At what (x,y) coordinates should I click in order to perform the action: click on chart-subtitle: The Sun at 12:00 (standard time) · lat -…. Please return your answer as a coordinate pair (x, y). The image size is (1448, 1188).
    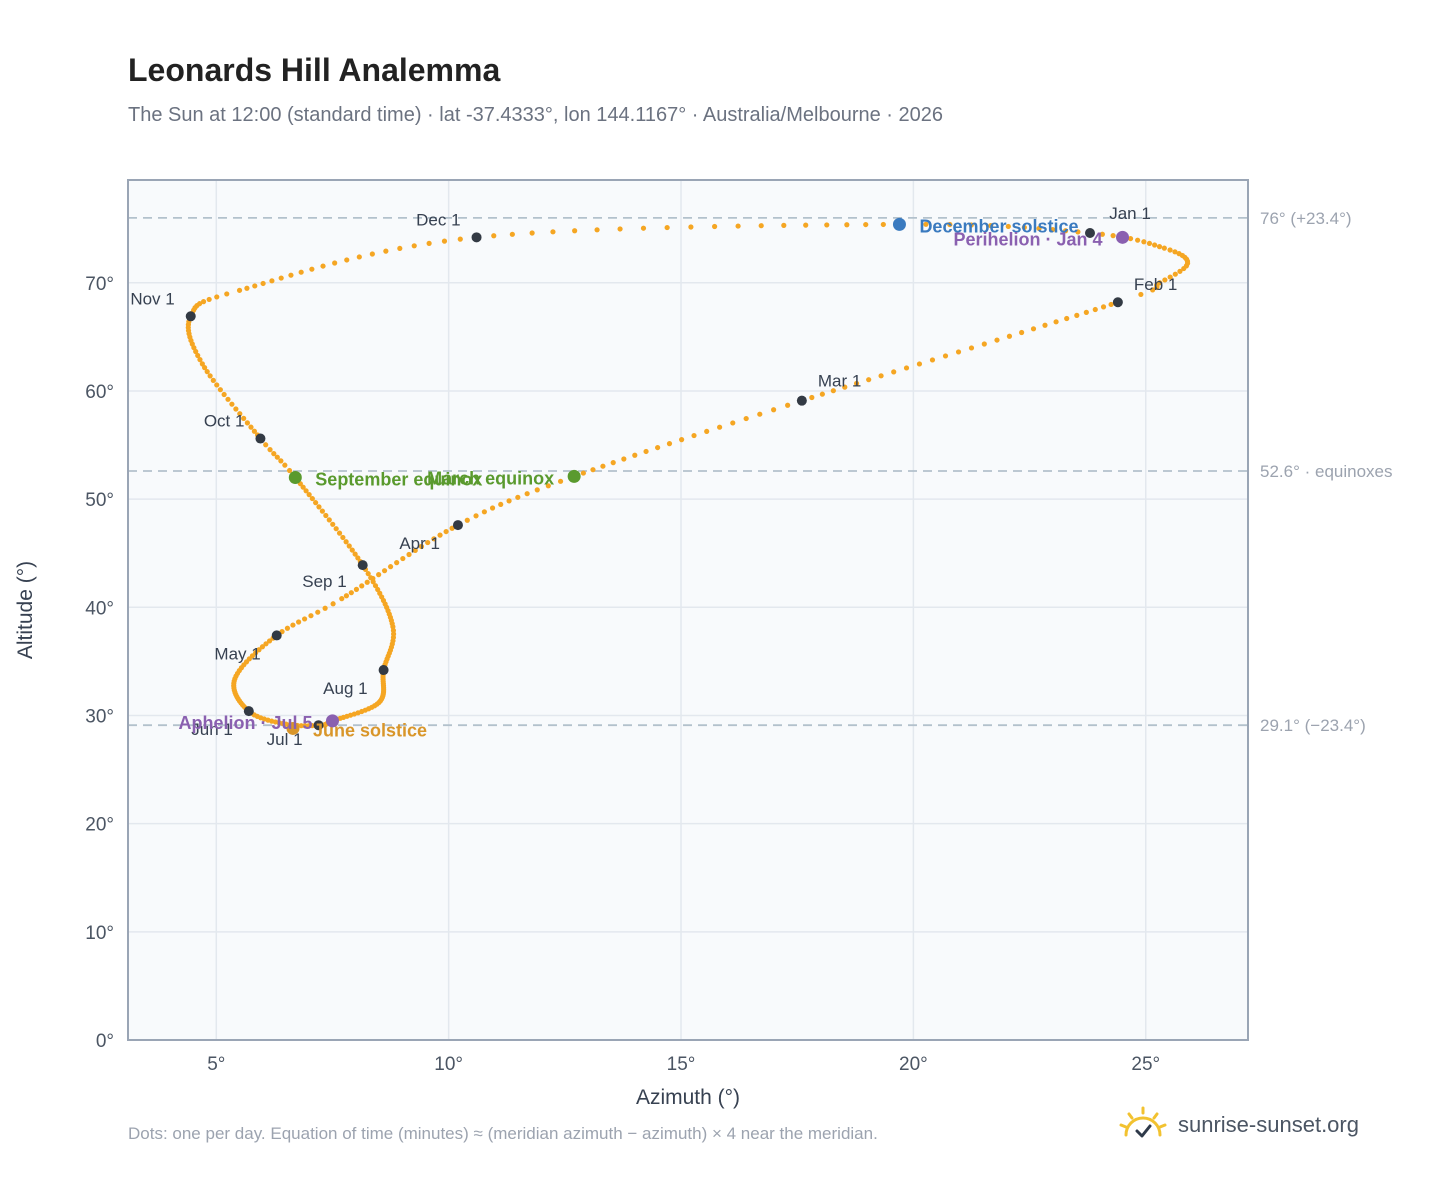
    Looking at the image, I should click on (535, 115).